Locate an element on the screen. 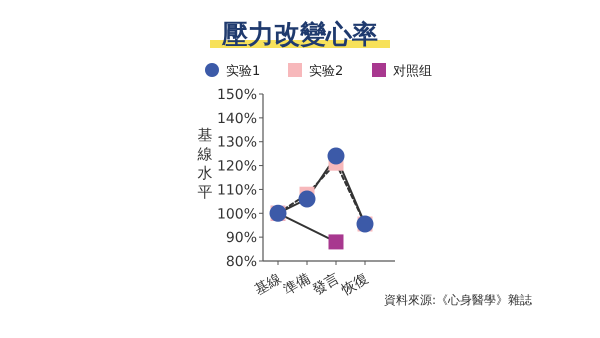 This screenshot has width=600, height=338. y-tick-label: 130% is located at coordinates (236, 142).